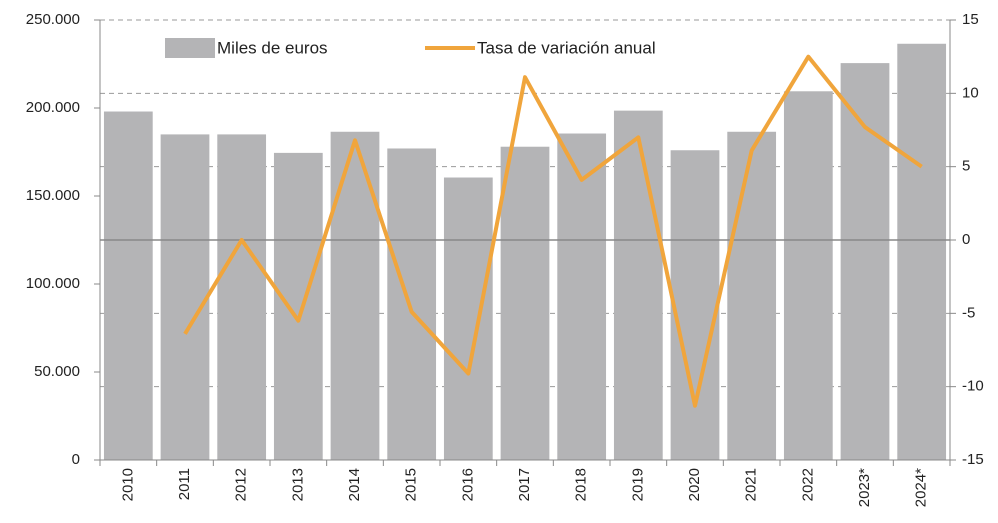 The width and height of the screenshot is (998, 523). What do you see at coordinates (184, 484) in the screenshot?
I see `x-tick-label: 2011` at bounding box center [184, 484].